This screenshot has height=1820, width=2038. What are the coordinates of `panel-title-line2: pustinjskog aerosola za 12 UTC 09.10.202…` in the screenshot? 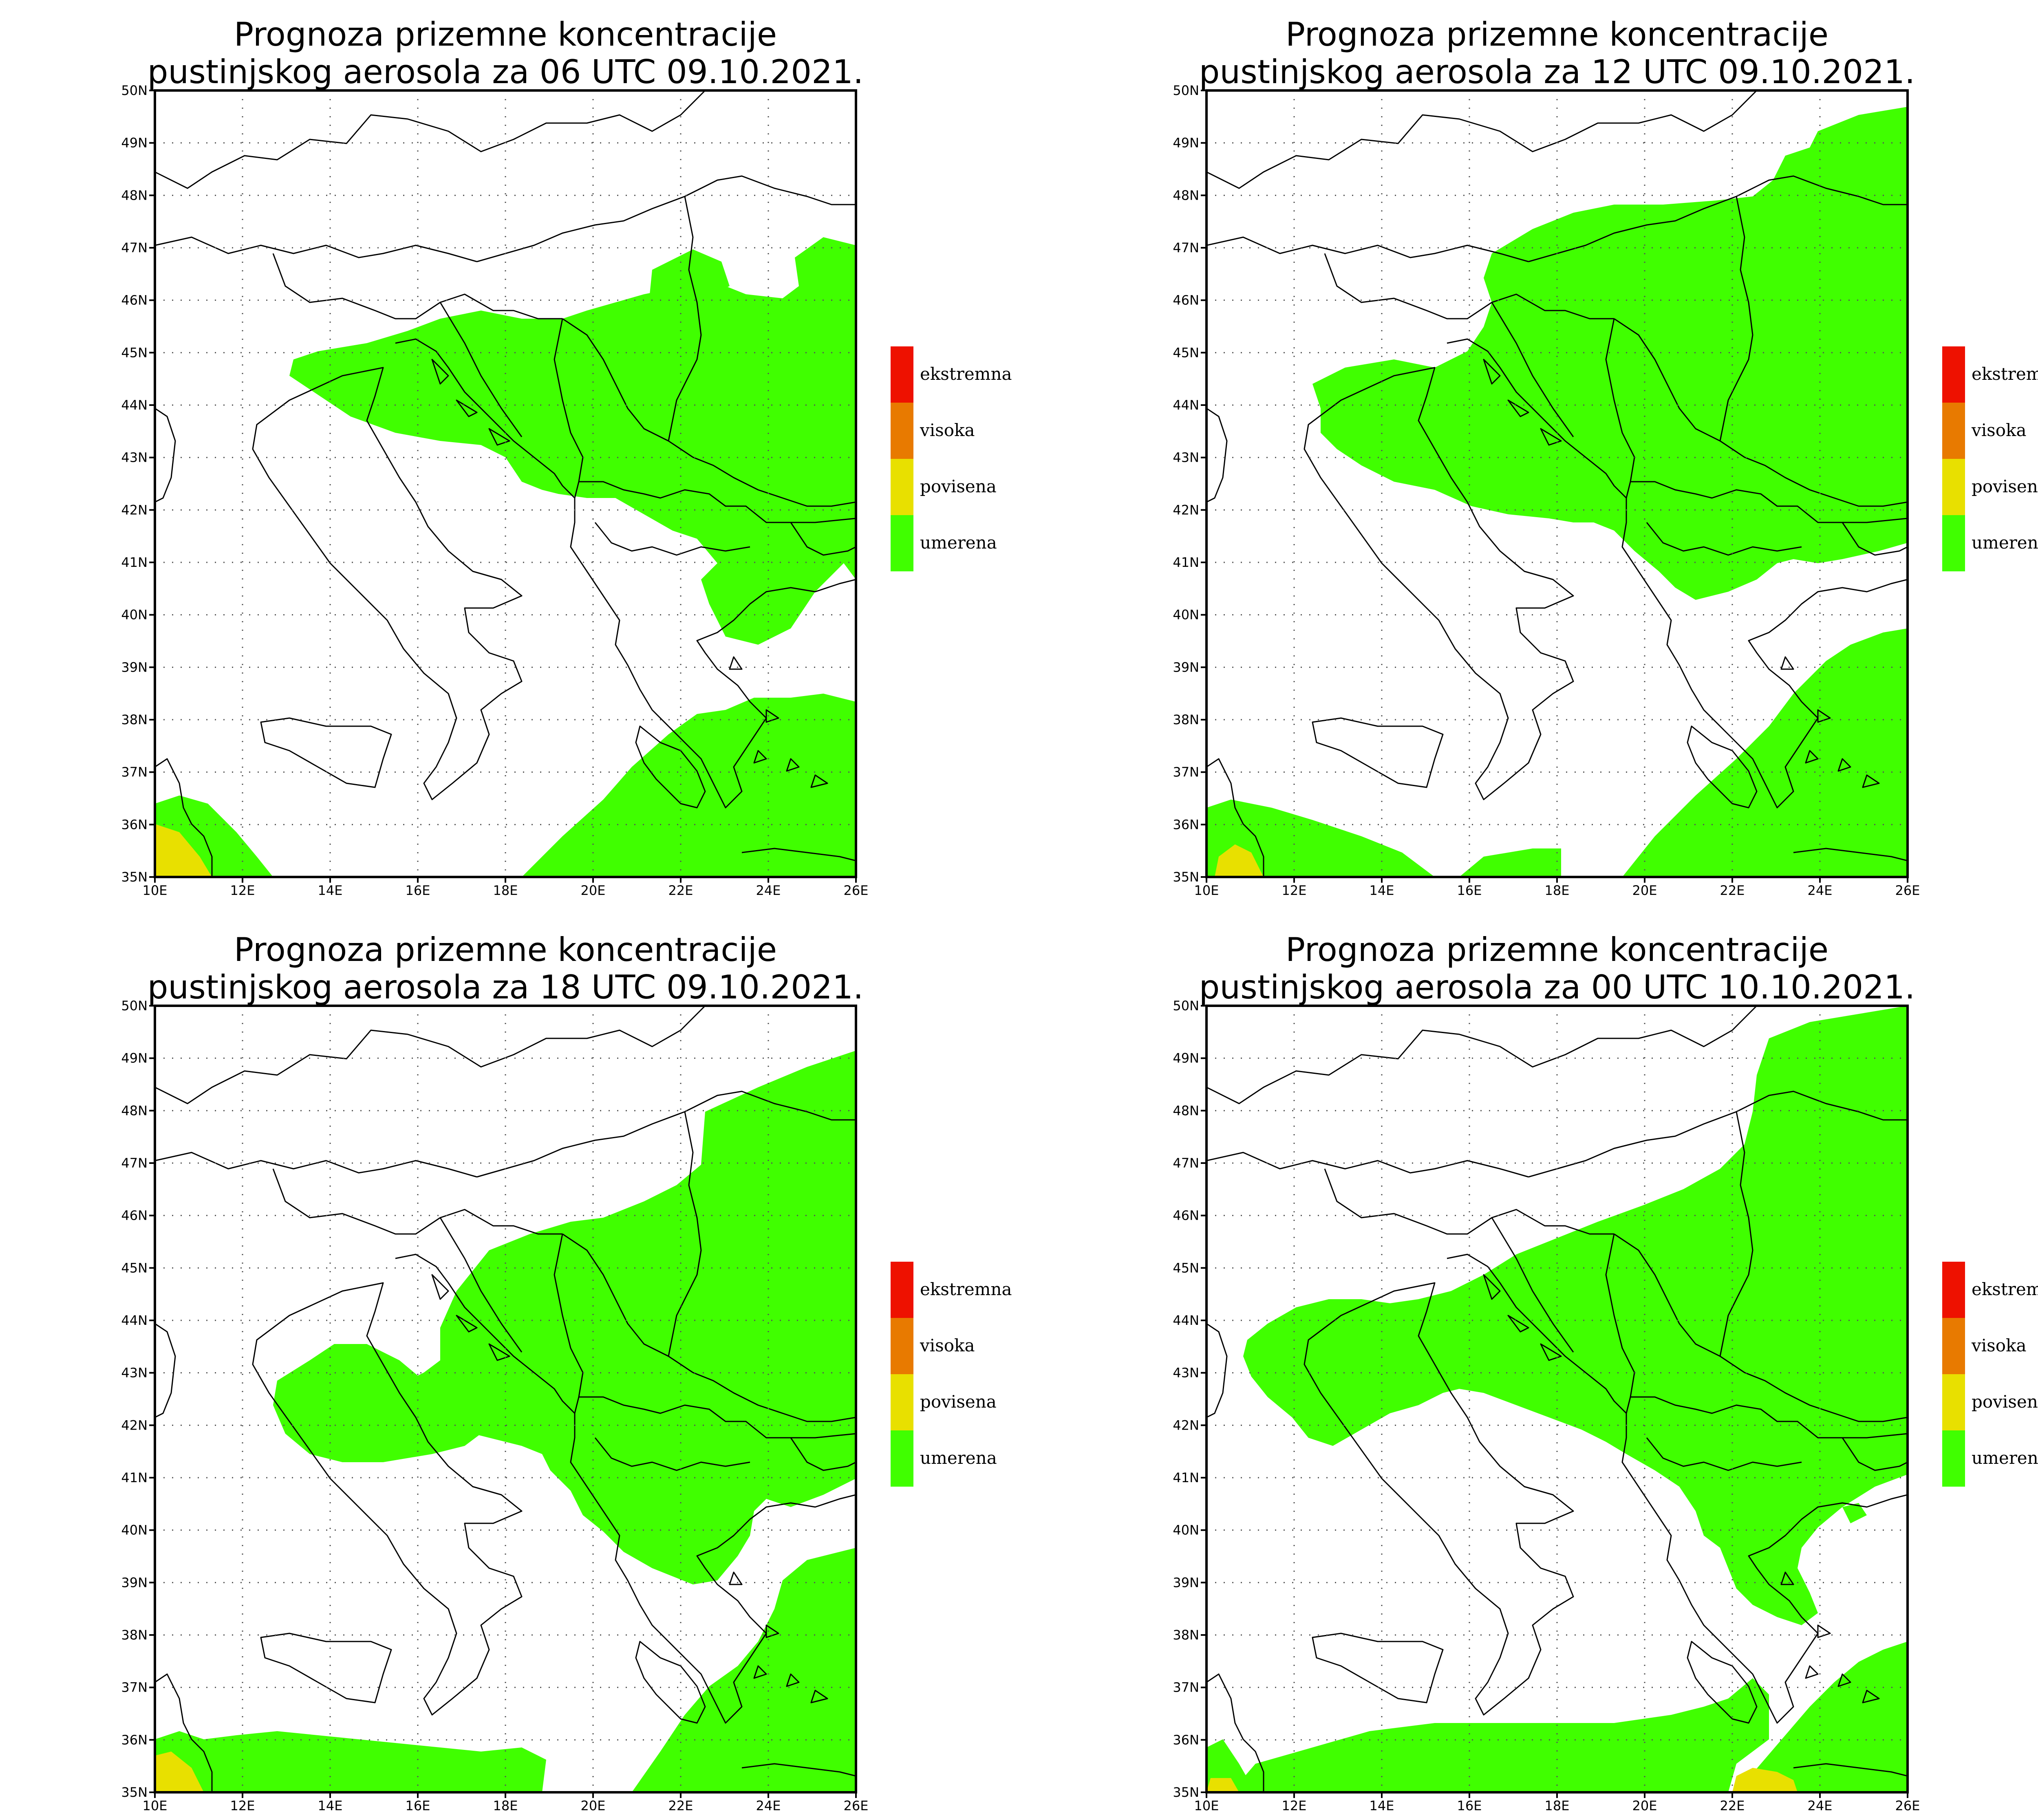 It's located at (1557, 72).